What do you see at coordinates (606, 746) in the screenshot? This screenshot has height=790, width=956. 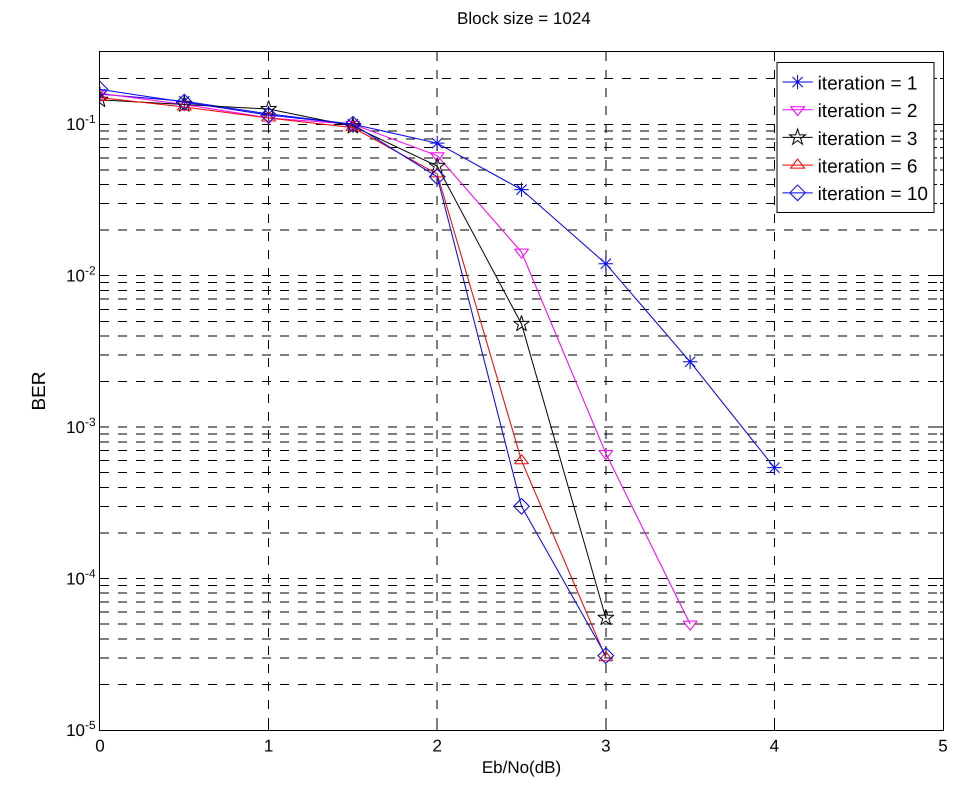 I see `x-tick-label: 3` at bounding box center [606, 746].